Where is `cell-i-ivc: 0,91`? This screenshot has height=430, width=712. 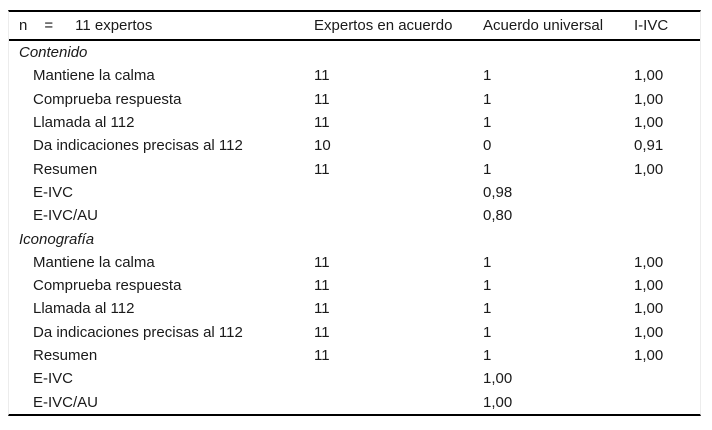 cell-i-ivc: 0,91 is located at coordinates (649, 146).